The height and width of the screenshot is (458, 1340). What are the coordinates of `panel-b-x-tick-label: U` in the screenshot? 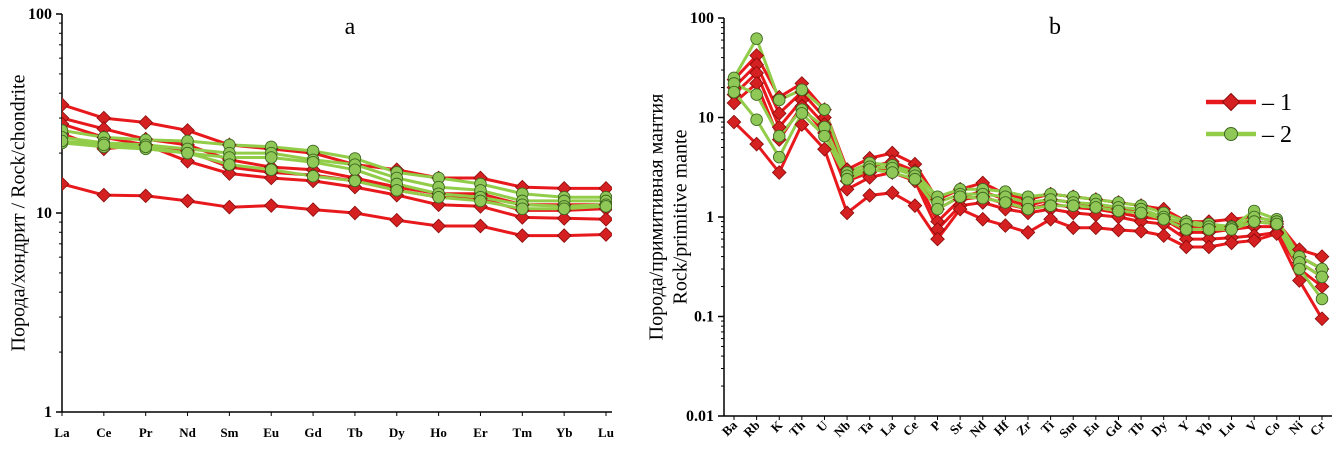 It's located at (822, 426).